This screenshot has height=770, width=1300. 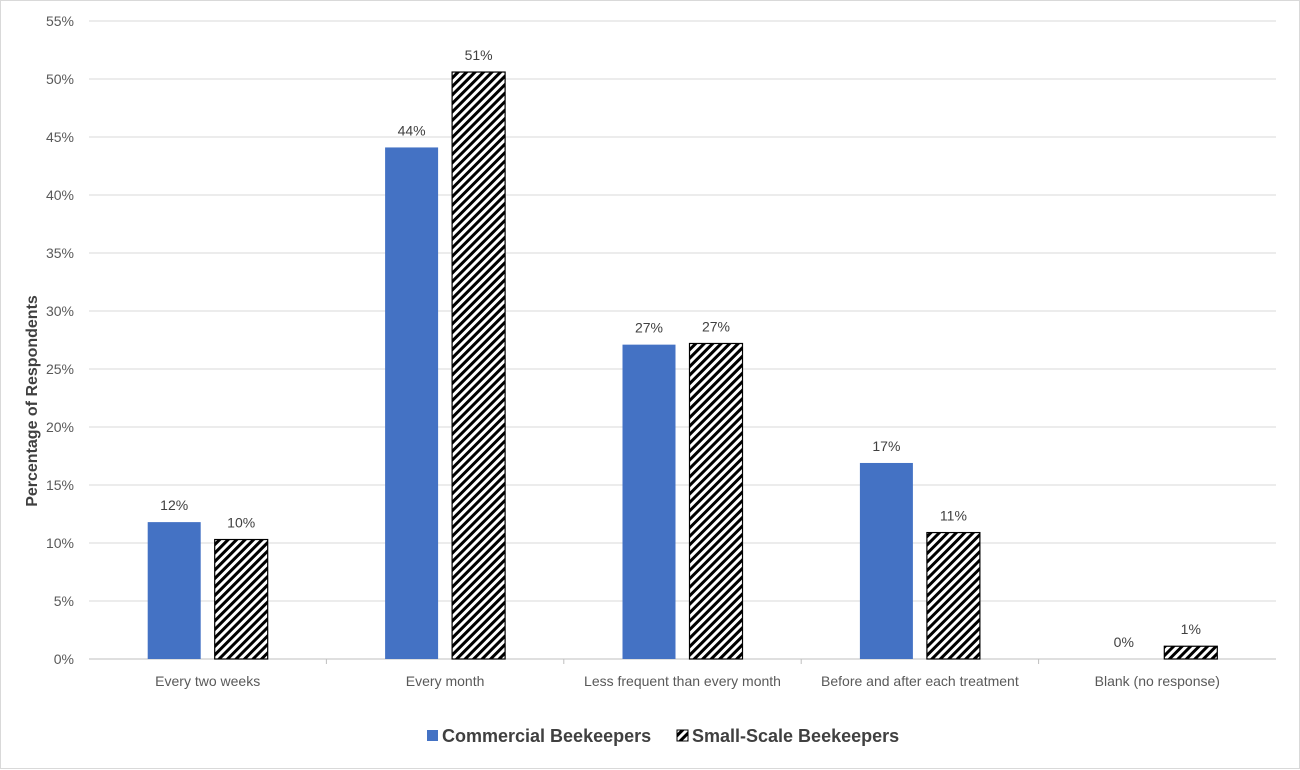 I want to click on y-tick-label: 25%, so click(x=60, y=369).